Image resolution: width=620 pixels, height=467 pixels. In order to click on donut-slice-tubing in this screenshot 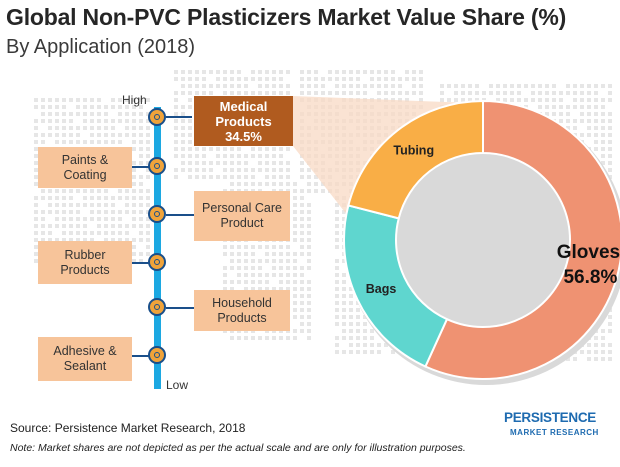, I will do `click(415, 159)`.